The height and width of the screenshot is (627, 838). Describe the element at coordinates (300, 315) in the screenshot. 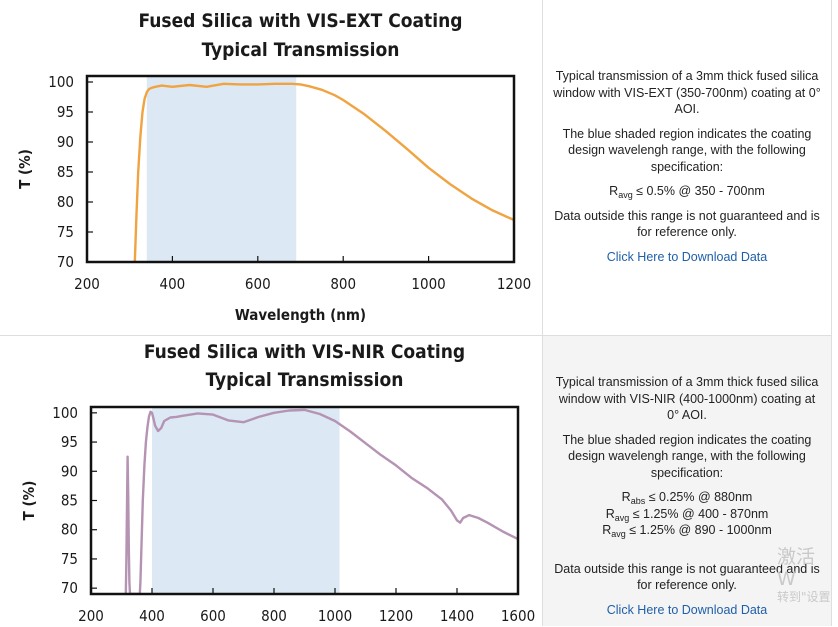

I see `x-axis-label: Wavelength (nm)` at that location.